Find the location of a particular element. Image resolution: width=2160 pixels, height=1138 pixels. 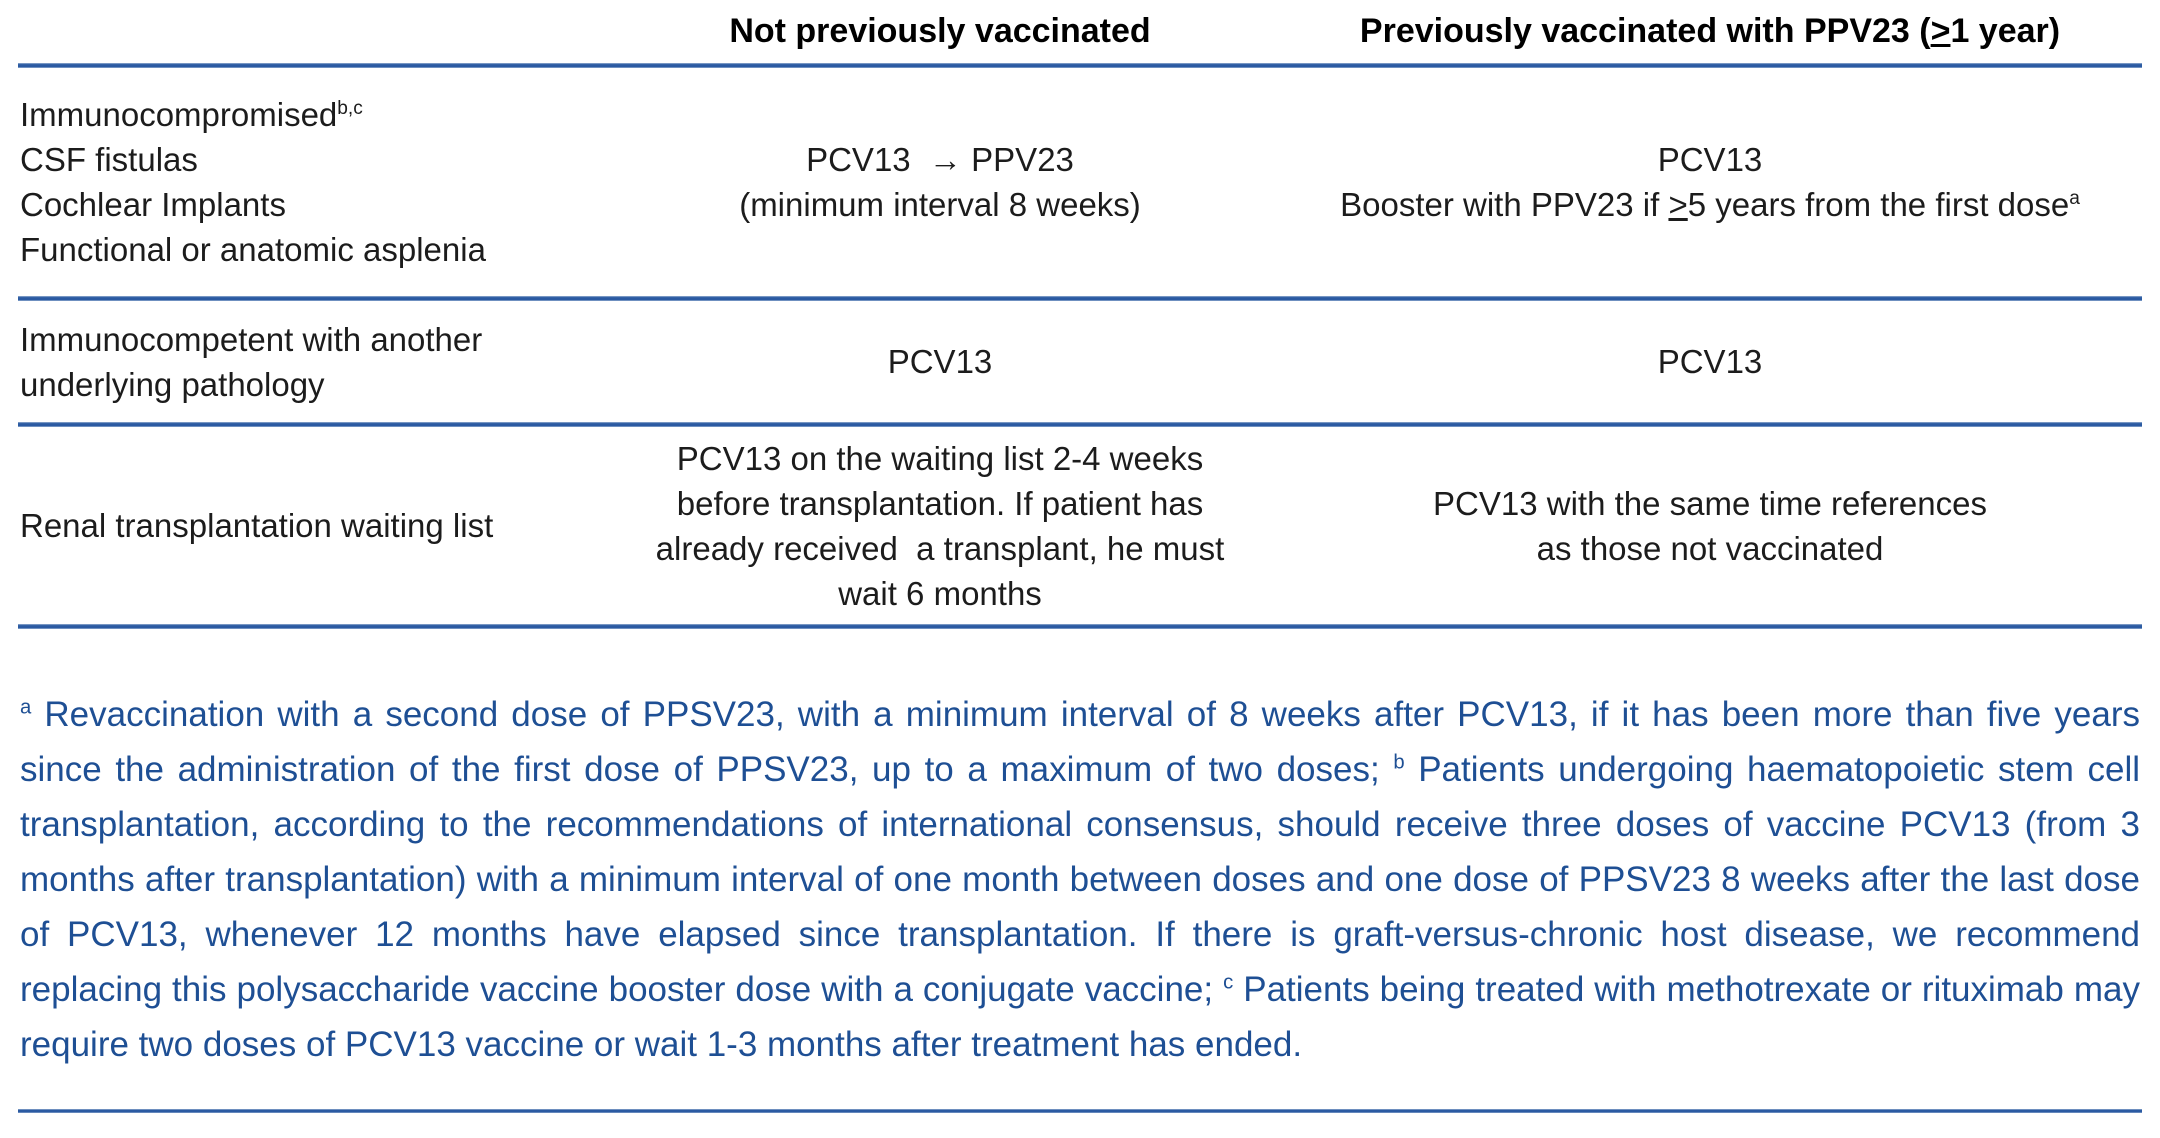

text-segment: Functional or anatomic asplenia is located at coordinates (253, 249).